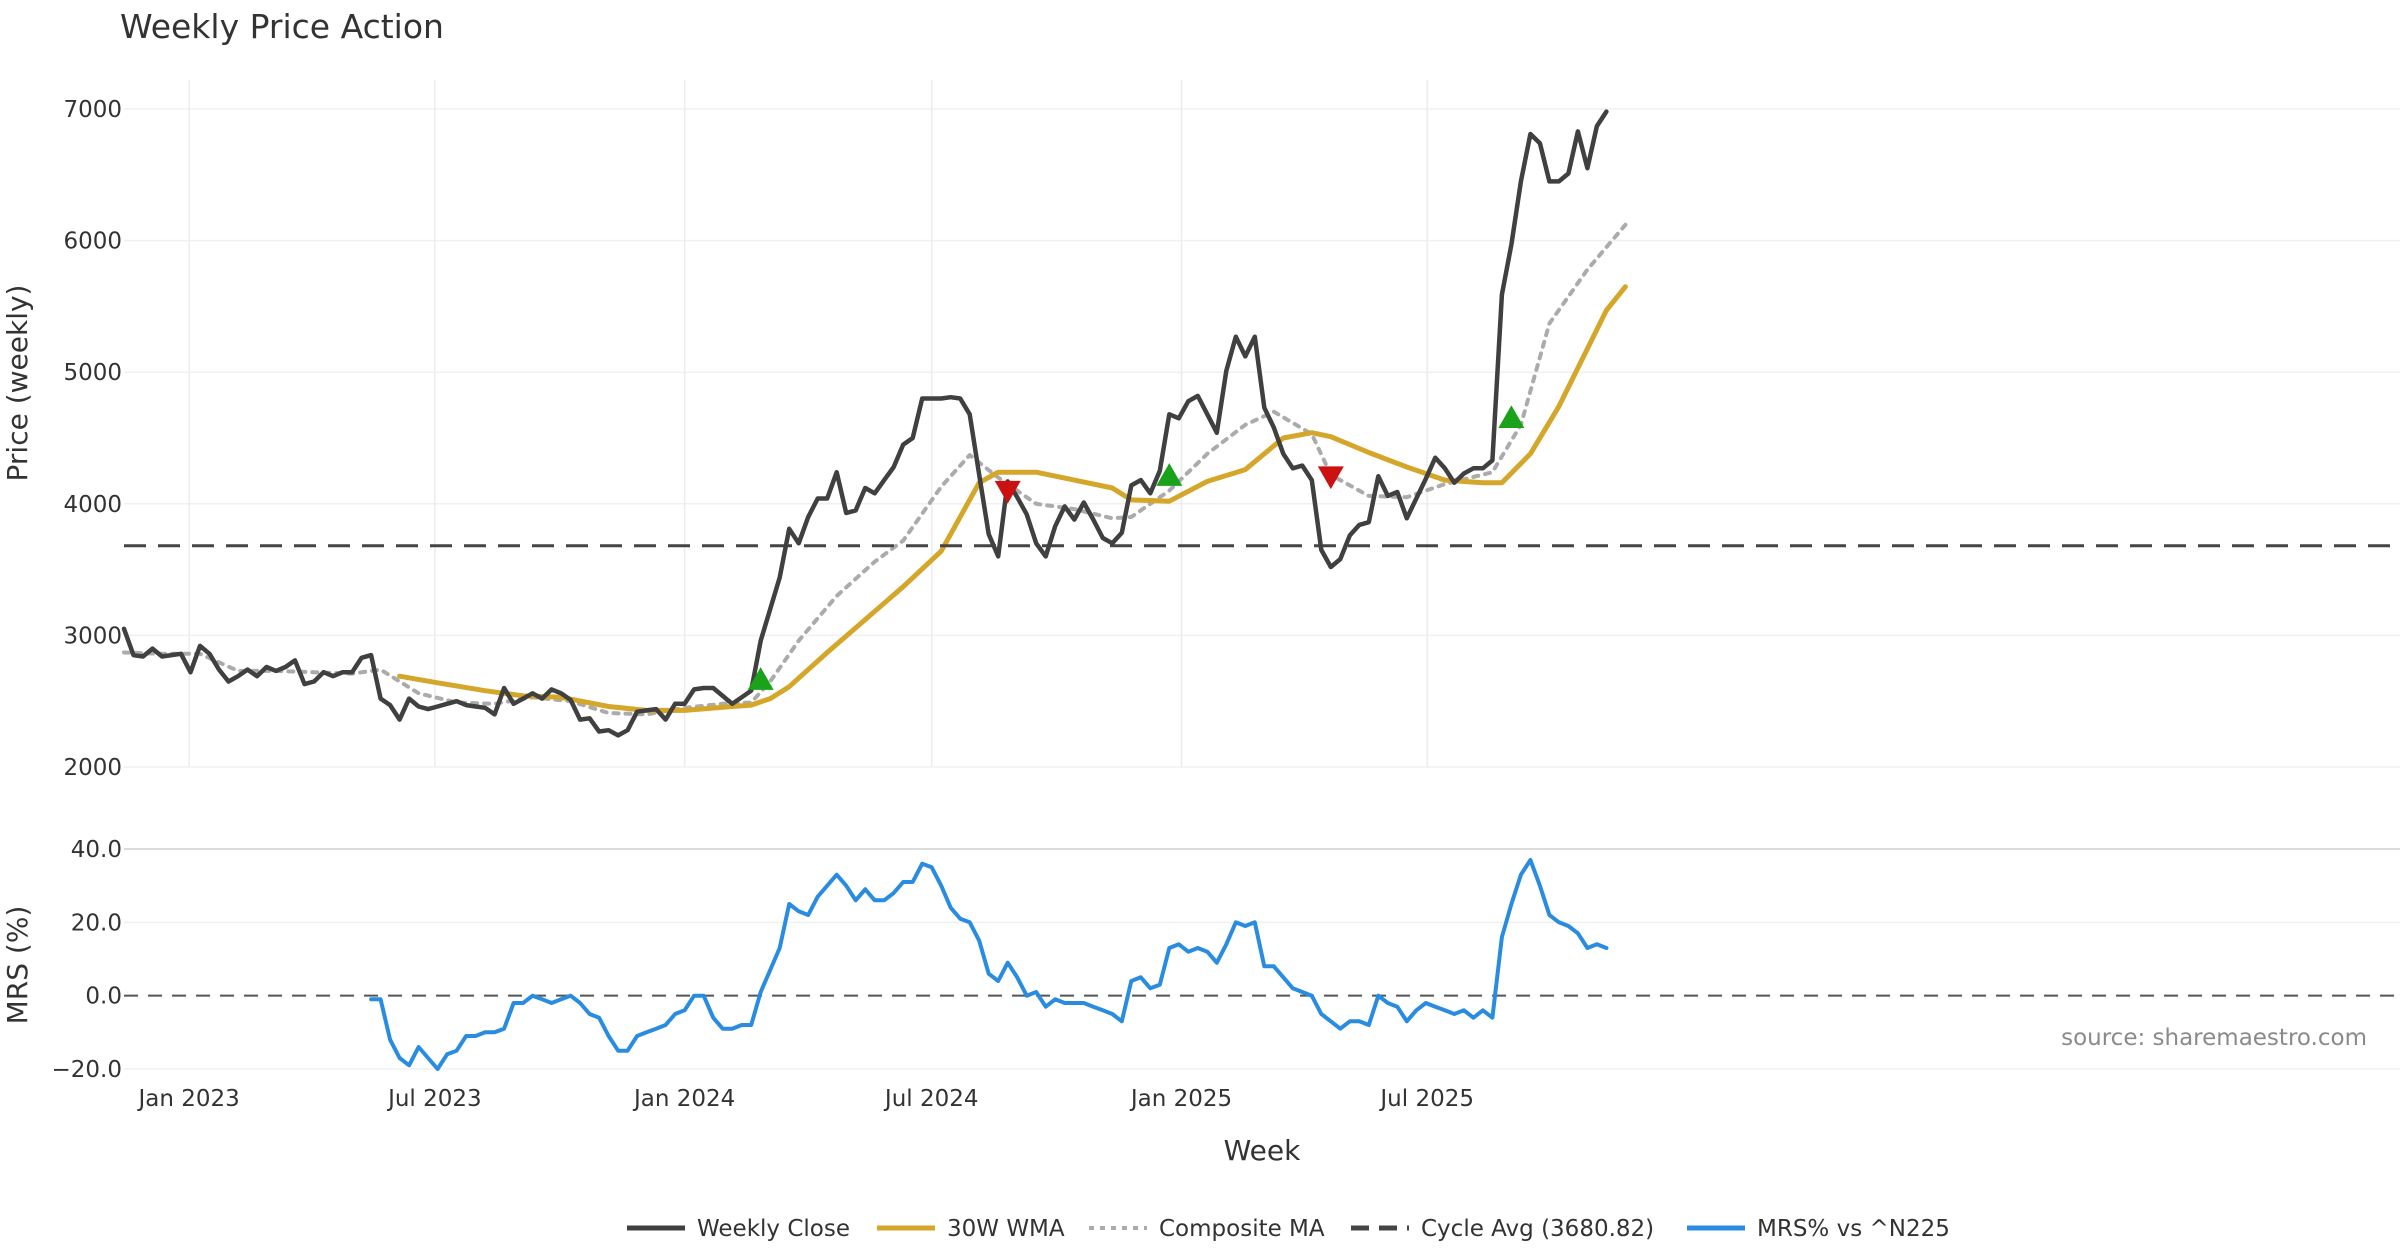  Describe the element at coordinates (683, 1099) in the screenshot. I see `x-tick-label: Jan 2024` at that location.